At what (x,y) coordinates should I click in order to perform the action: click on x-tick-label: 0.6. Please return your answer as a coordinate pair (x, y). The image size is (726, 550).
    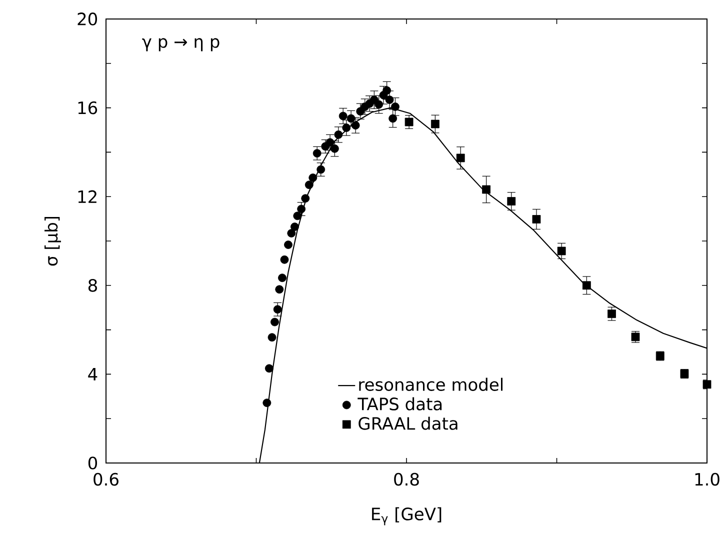
    Looking at the image, I should click on (106, 479).